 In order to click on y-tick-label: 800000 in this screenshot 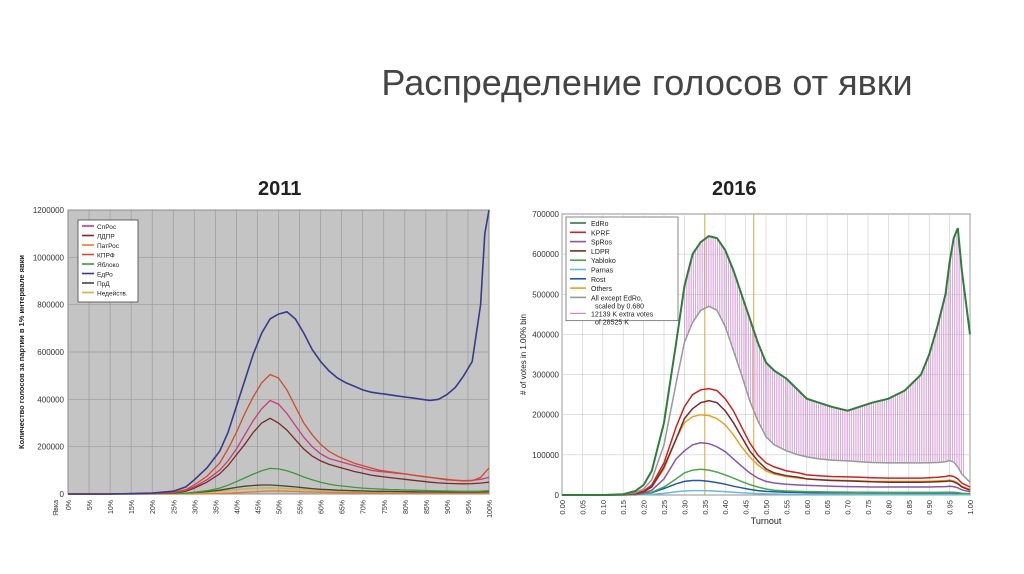, I will do `click(50, 305)`.